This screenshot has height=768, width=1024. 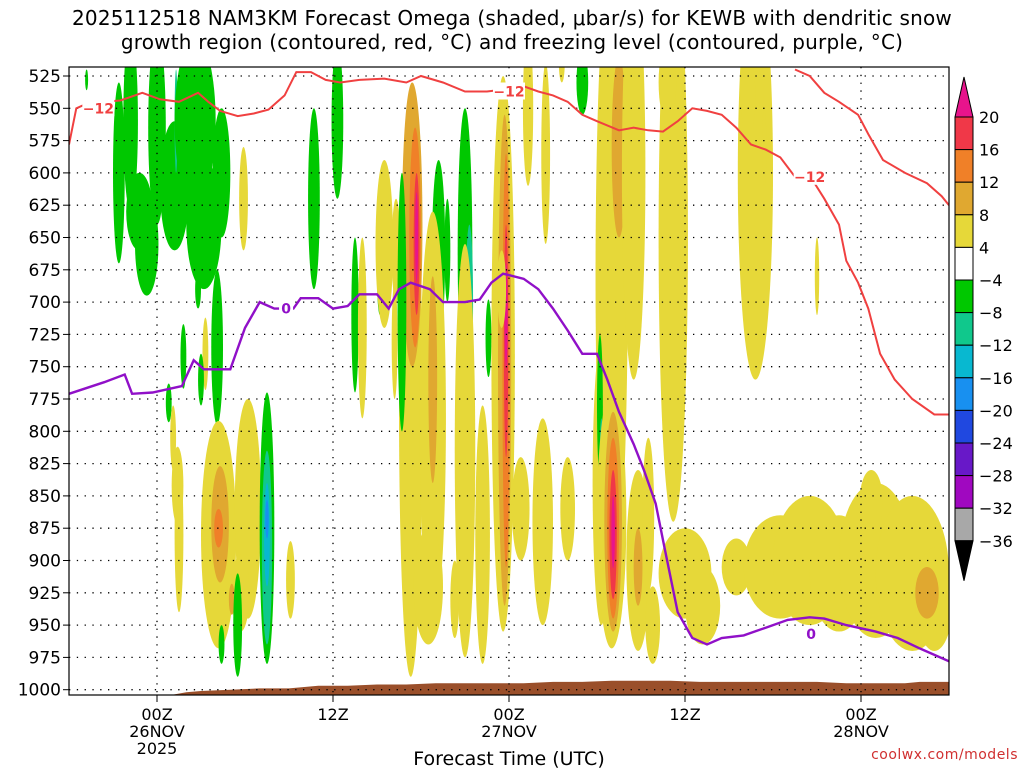 What do you see at coordinates (45, 271) in the screenshot?
I see `y-tick-label-675: 675` at bounding box center [45, 271].